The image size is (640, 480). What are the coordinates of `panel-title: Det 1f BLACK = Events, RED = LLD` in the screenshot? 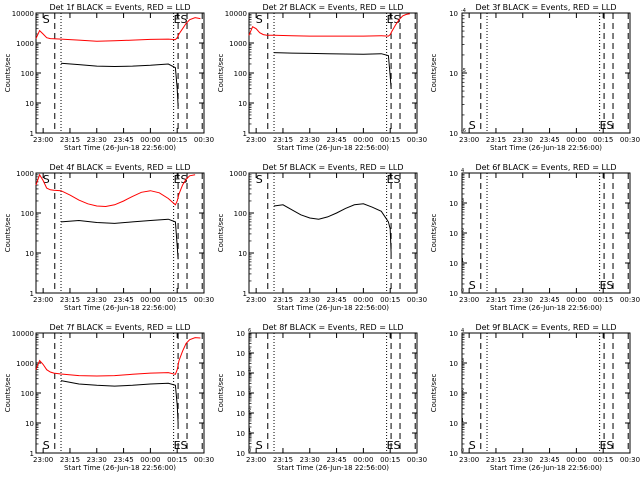 It's located at (119, 7).